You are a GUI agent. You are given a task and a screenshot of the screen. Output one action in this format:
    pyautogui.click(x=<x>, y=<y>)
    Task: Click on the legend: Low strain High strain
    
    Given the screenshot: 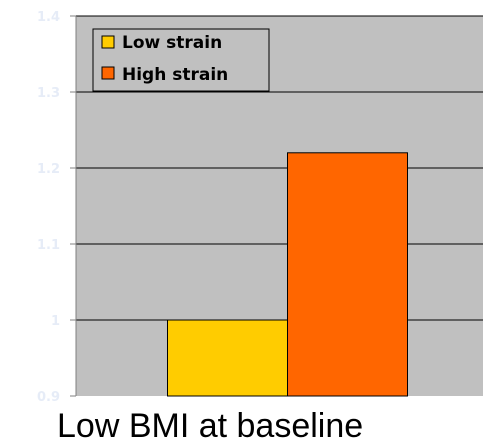 What is the action you would take?
    pyautogui.click(x=181, y=60)
    